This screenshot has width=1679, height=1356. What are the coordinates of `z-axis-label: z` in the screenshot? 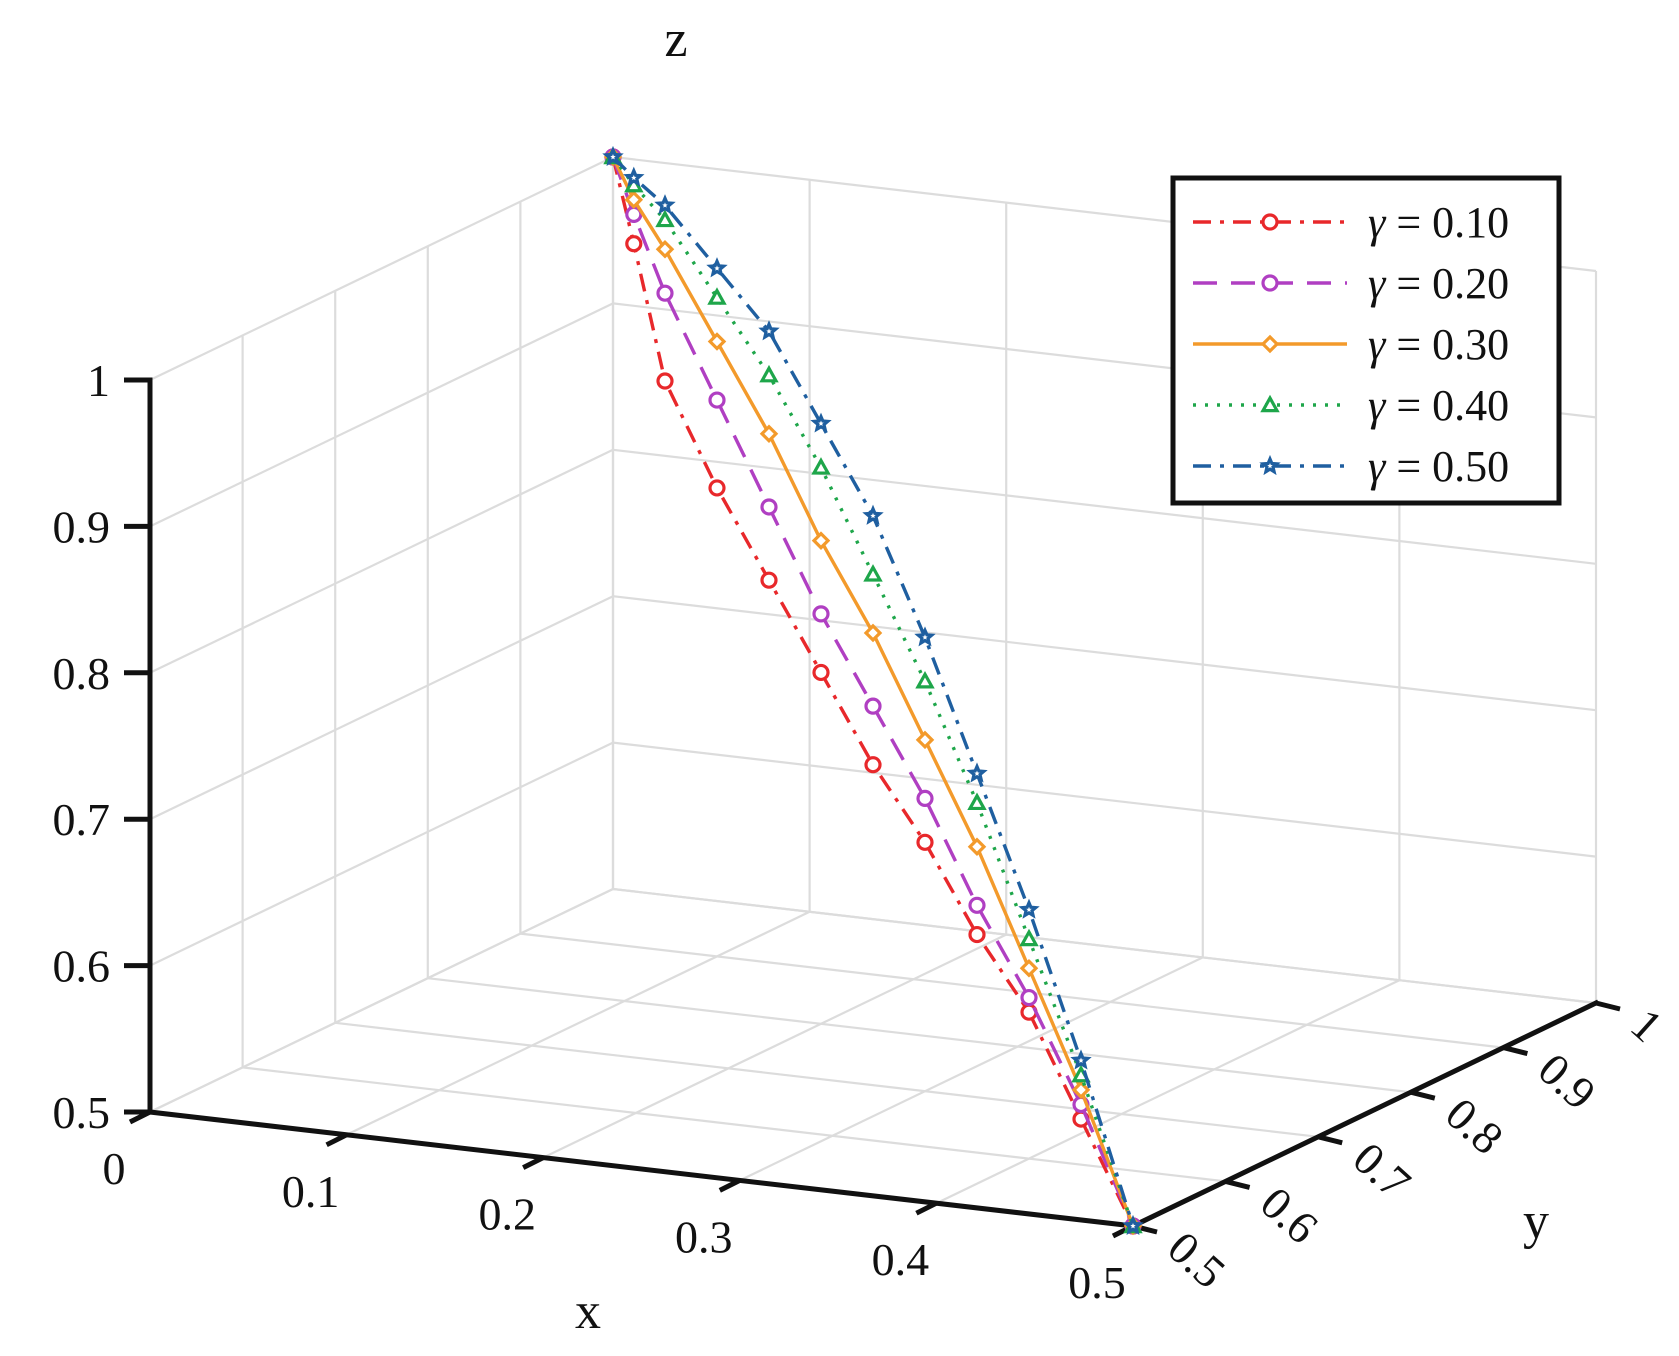 It's located at (675, 39).